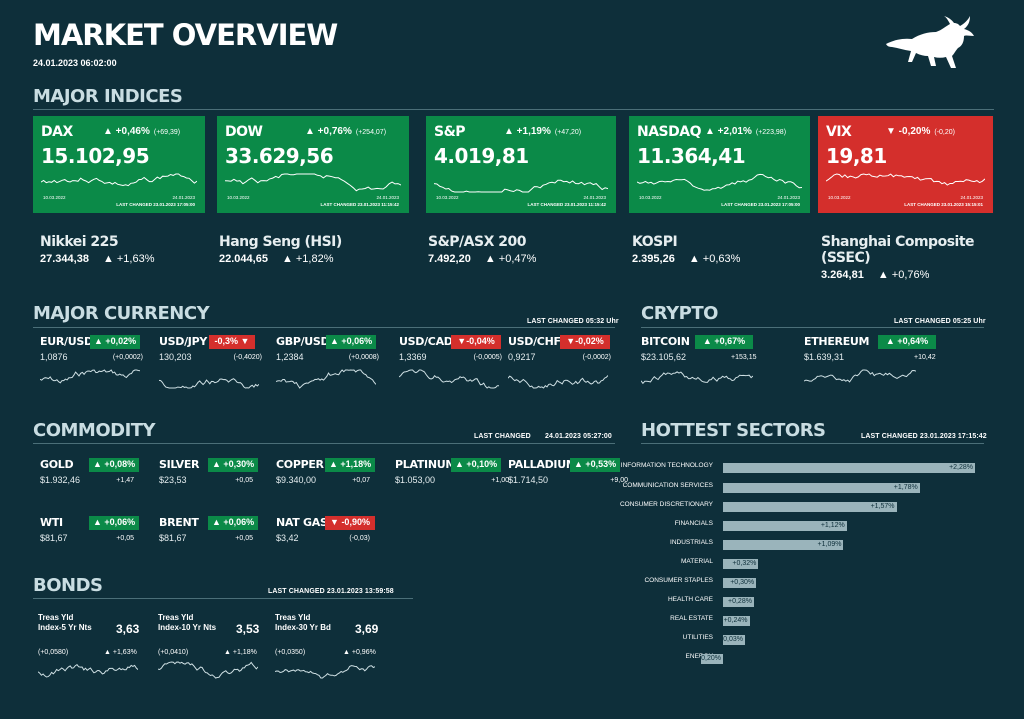  What do you see at coordinates (451, 365) in the screenshot?
I see `currency-pair-usd-cad: USD/CAD 1,3369 ▼-0,04% (-0,0005)` at bounding box center [451, 365].